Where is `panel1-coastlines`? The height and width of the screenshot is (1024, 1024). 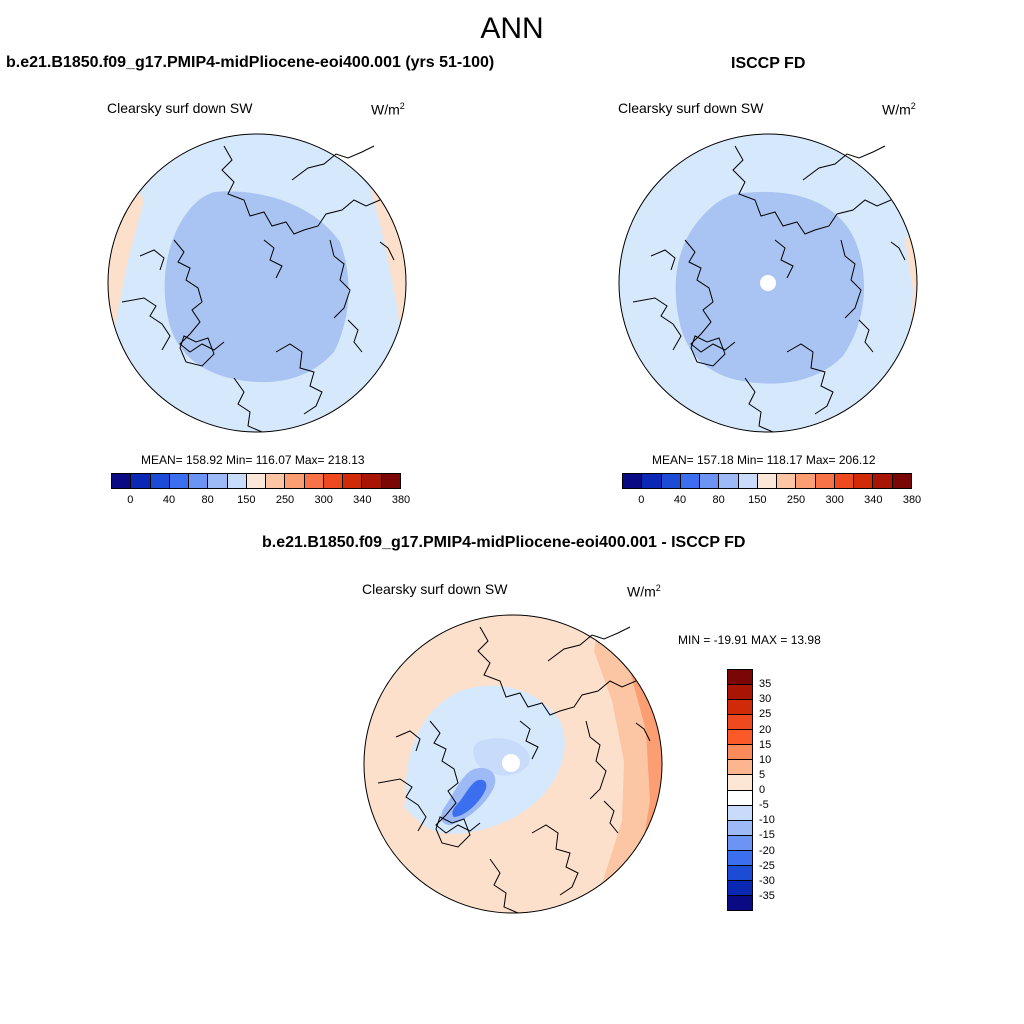 panel1-coastlines is located at coordinates (258, 289).